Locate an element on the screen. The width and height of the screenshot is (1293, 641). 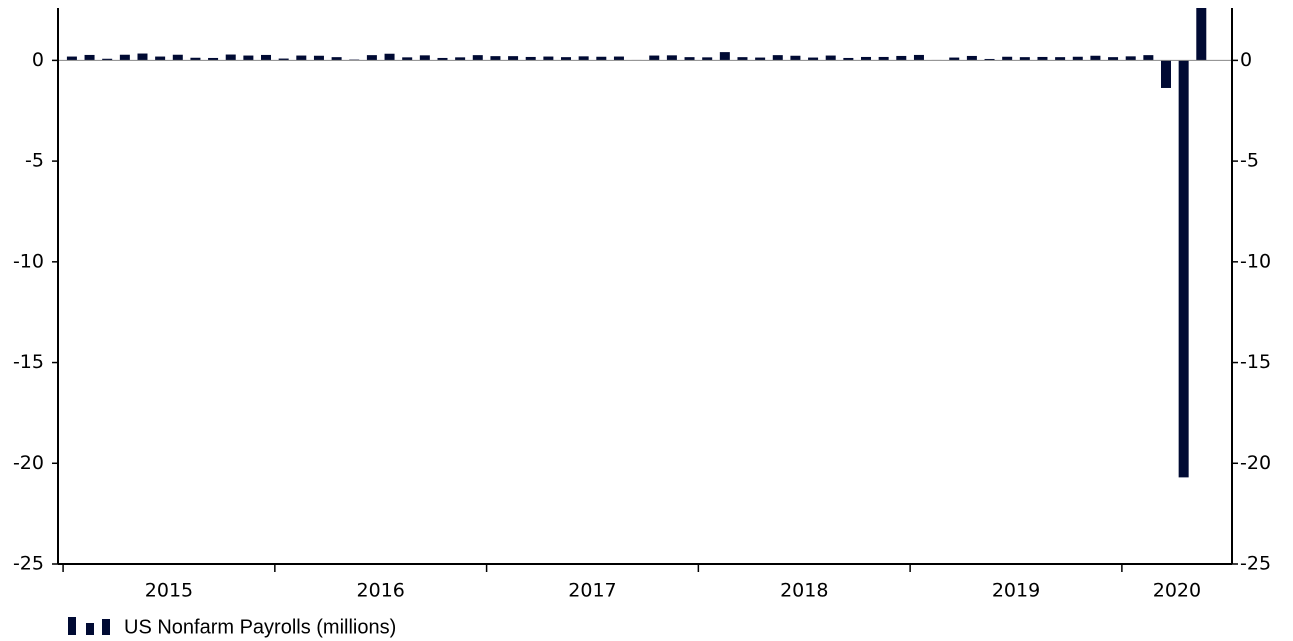
y-tick-label: -5 is located at coordinates (34, 161).